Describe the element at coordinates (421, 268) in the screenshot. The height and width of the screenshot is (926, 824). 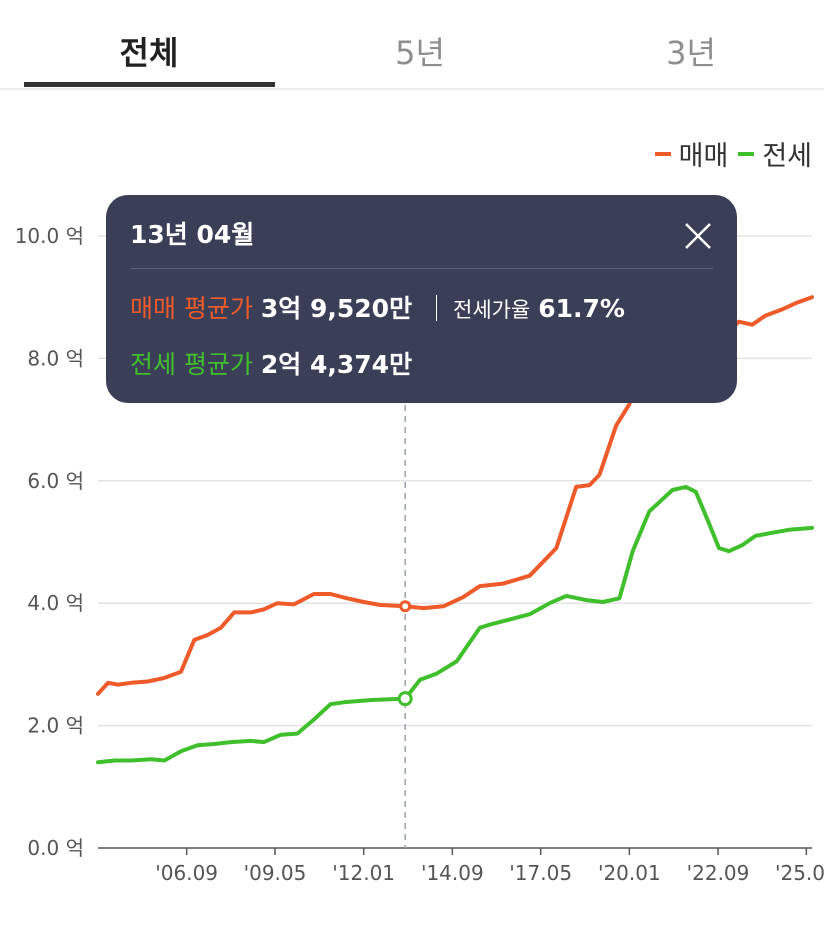
I see `tooltip-divider` at that location.